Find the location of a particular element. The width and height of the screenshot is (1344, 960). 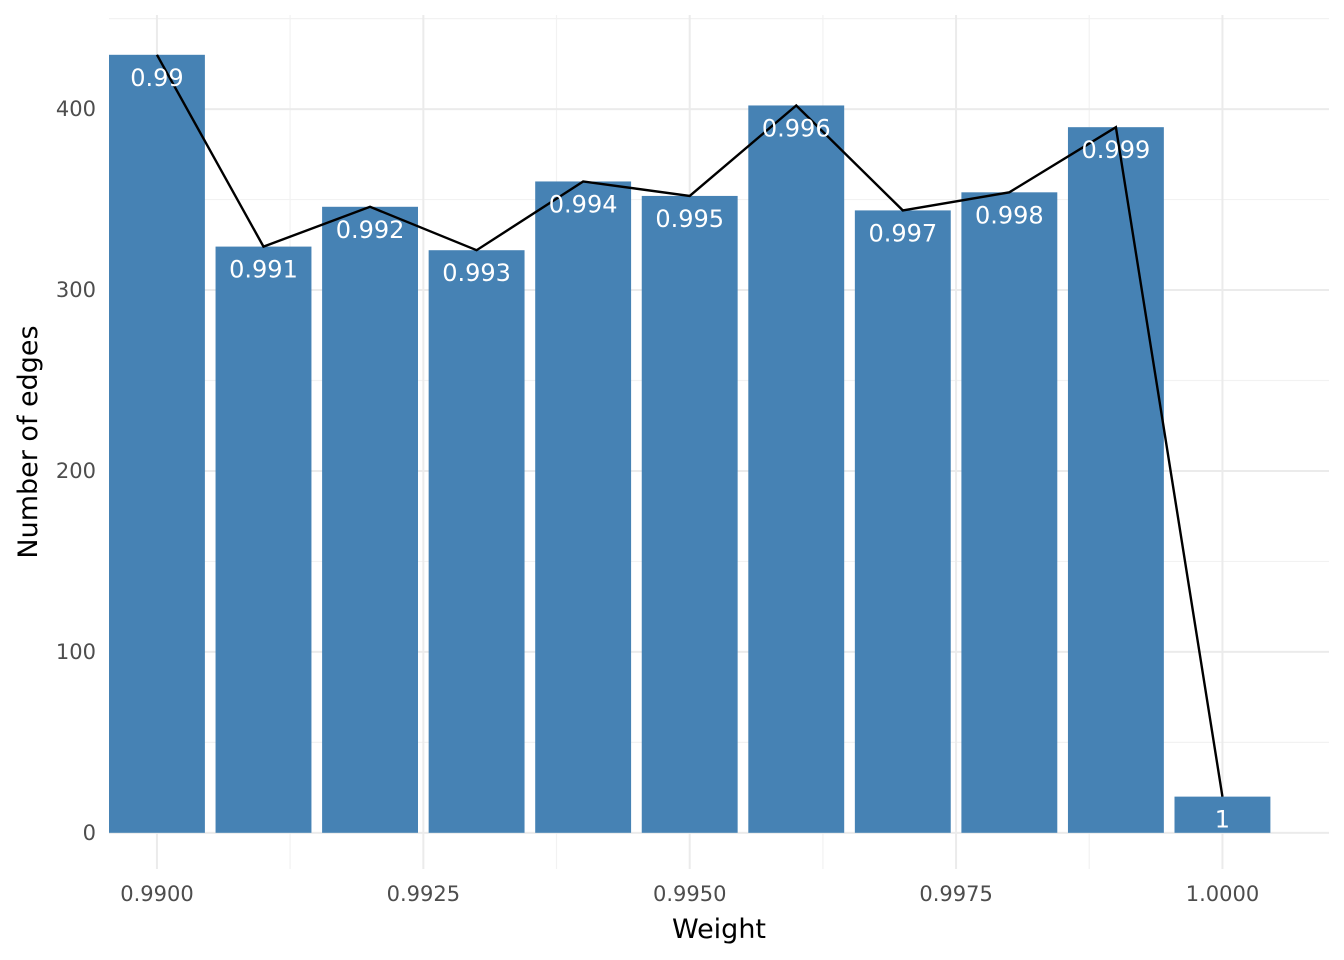

y-tick-label: 400 is located at coordinates (76, 109).